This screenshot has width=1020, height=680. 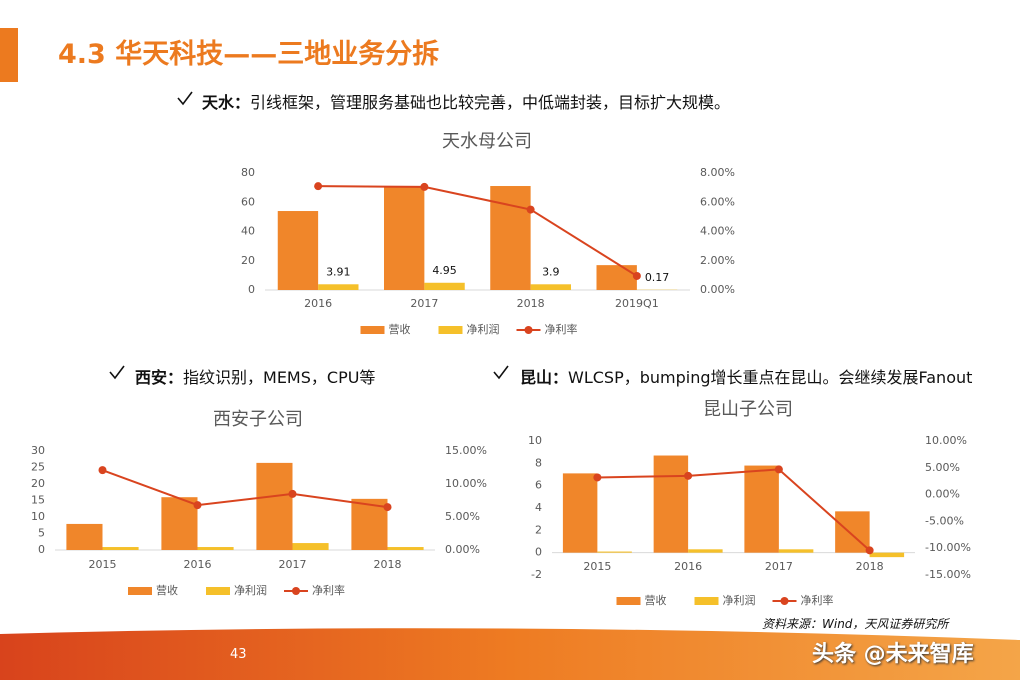 I want to click on watermark: 头条 @未来智库, so click(x=893, y=654).